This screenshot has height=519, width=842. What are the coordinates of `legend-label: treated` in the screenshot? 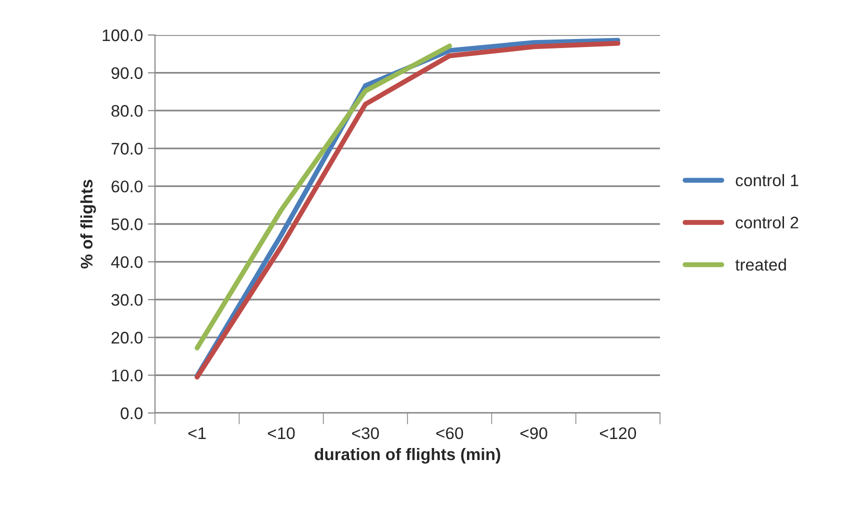 It's located at (760, 264).